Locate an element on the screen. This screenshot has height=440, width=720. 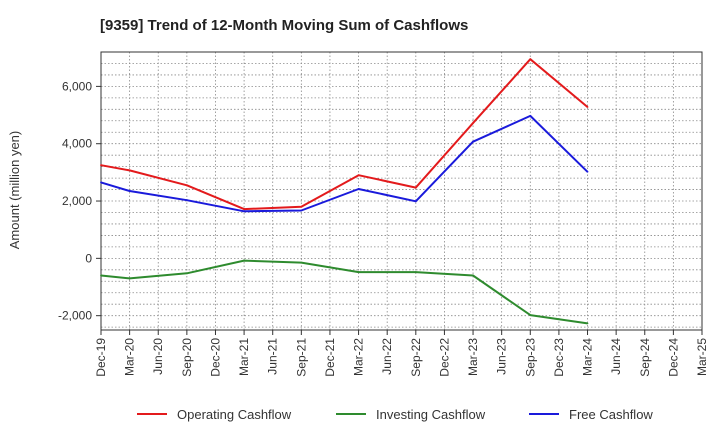
legend-label: Operating Cashflow is located at coordinates (234, 414).